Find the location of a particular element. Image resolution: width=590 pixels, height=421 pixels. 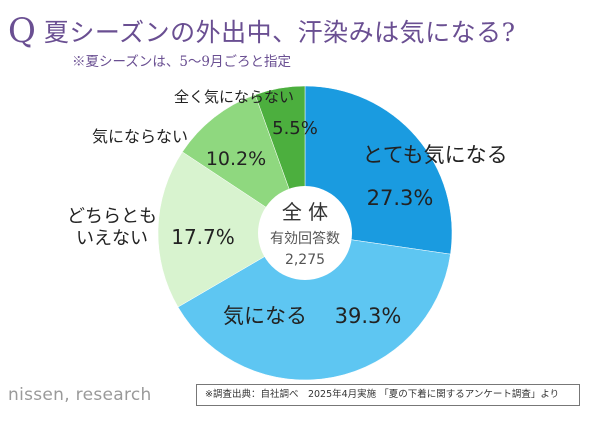

center-title: 全 体 is located at coordinates (305, 212).